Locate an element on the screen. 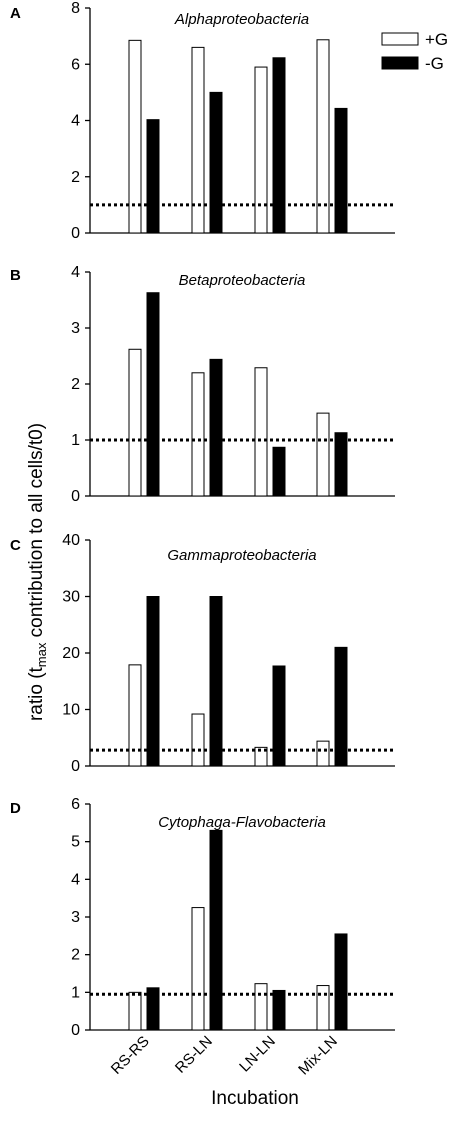  x-category-label: Mix-LN is located at coordinates (318, 1056).